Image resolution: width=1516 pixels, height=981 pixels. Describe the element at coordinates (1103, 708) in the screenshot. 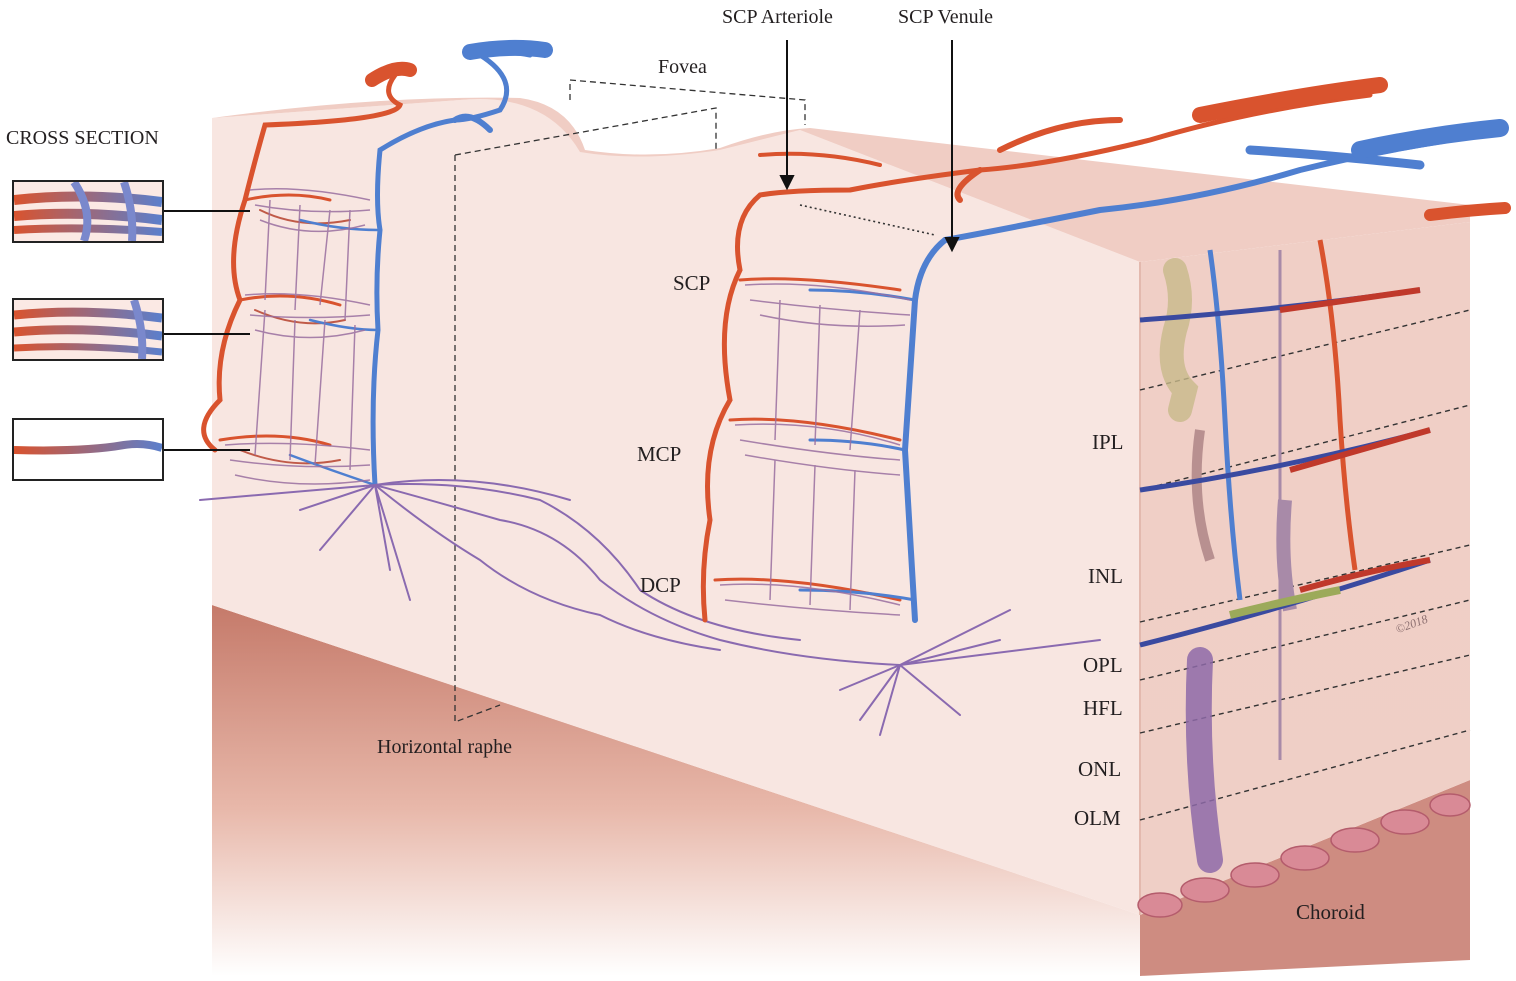

I see `label-hfl: HFL` at that location.